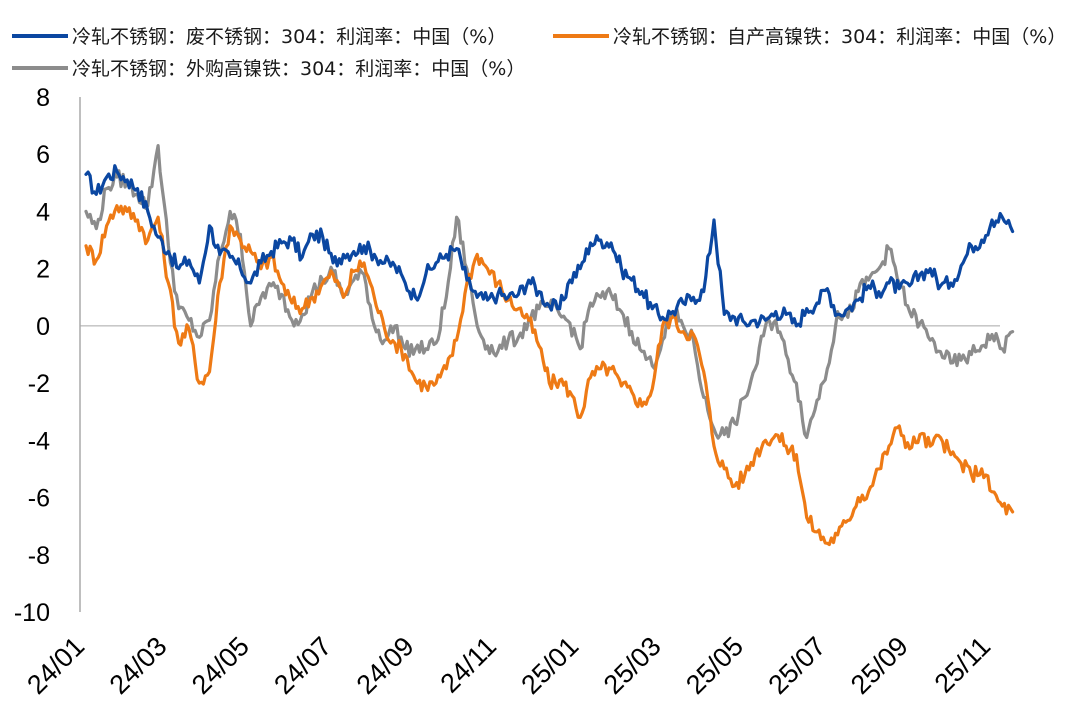  I want to click on x-tick-label: 25/07, so click(797, 665).